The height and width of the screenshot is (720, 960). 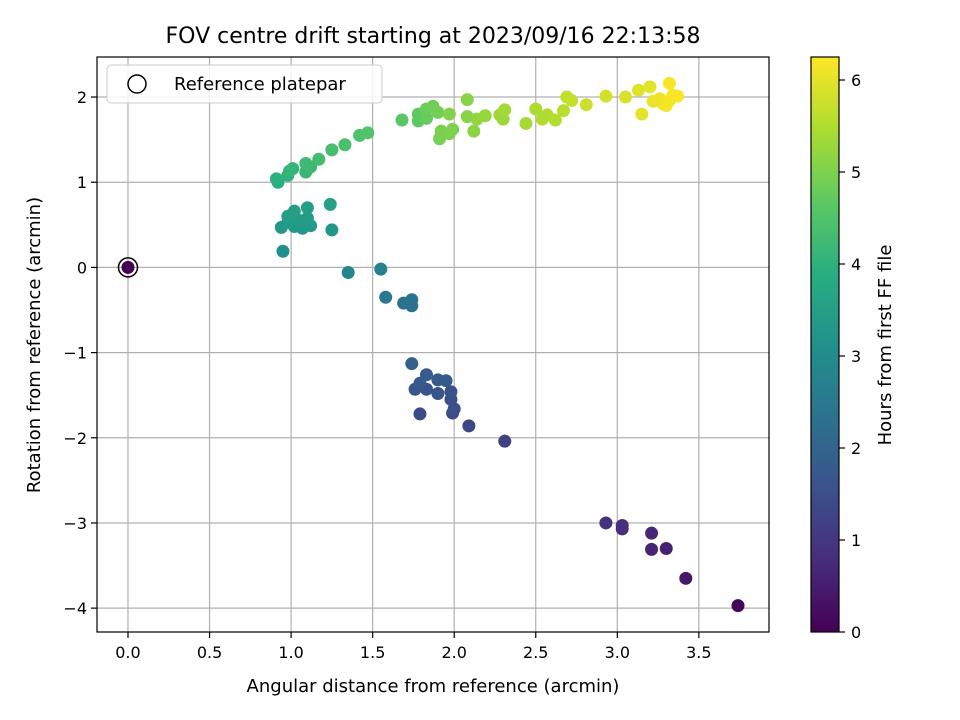 What do you see at coordinates (825, 344) in the screenshot?
I see `colorbar-gradient` at bounding box center [825, 344].